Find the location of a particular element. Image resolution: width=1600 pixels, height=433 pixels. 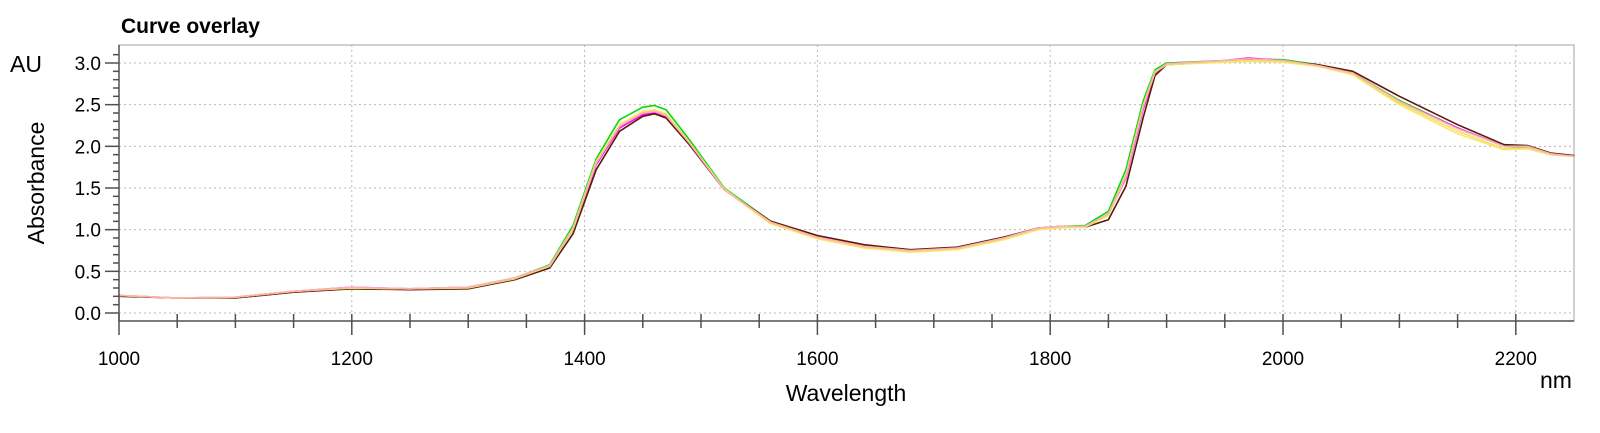

x-tick-label: 1800 is located at coordinates (1050, 359).